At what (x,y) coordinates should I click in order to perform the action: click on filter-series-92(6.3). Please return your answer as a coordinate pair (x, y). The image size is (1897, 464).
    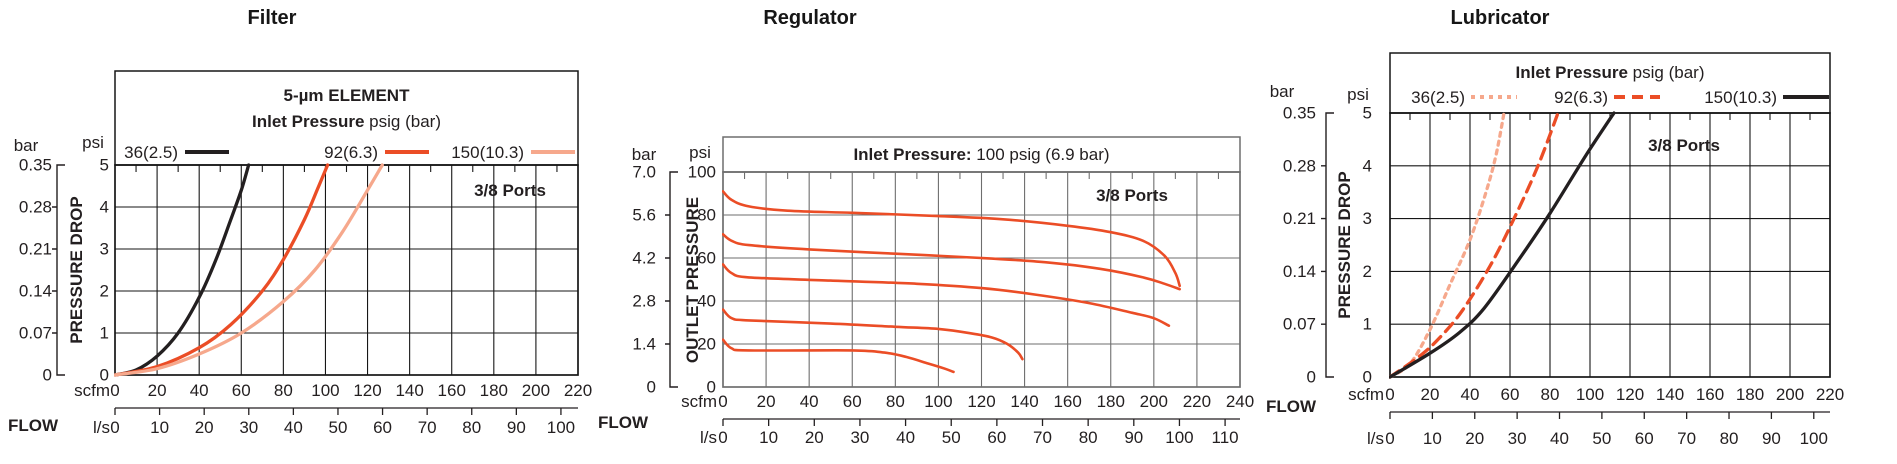
    Looking at the image, I should click on (222, 270).